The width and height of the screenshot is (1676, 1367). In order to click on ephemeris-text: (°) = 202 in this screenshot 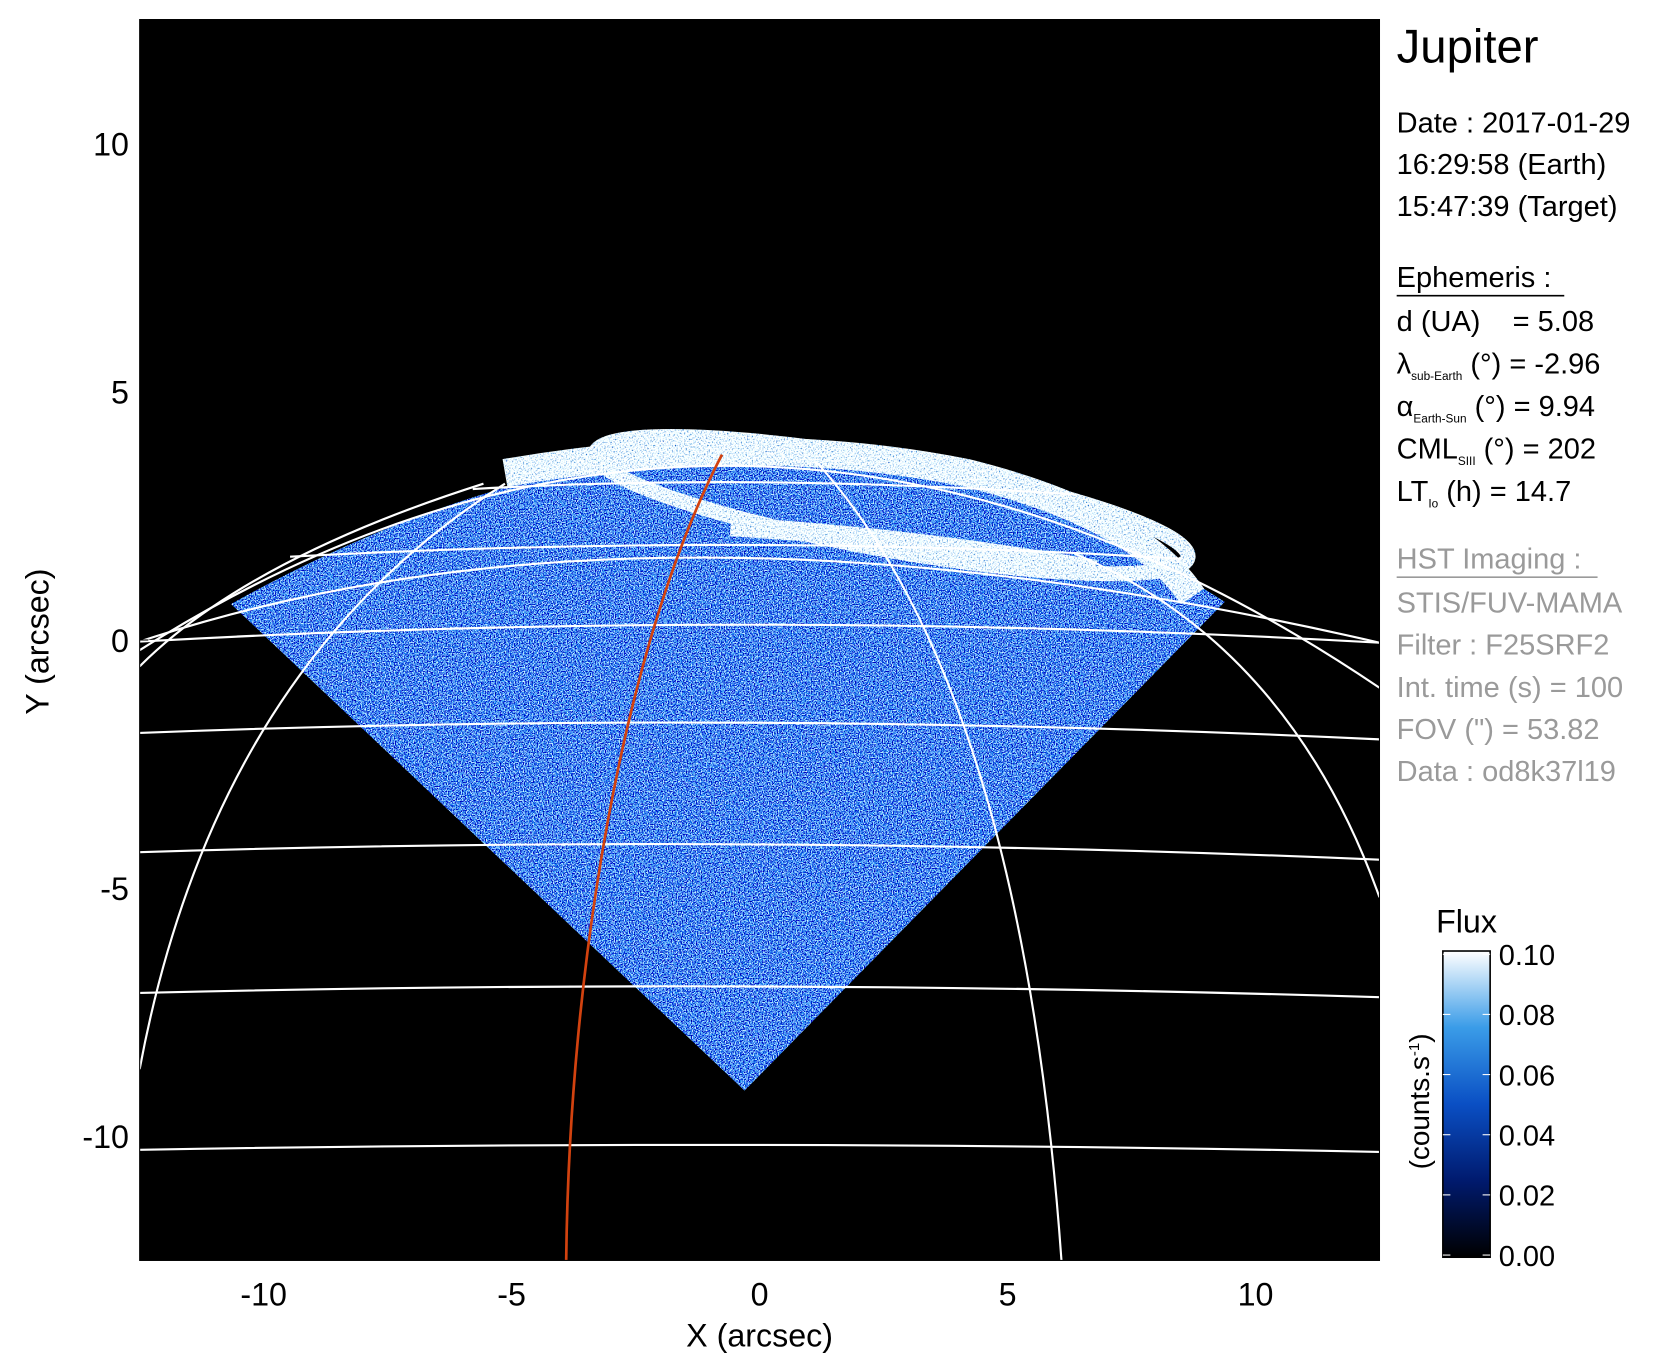, I will do `click(1536, 449)`.